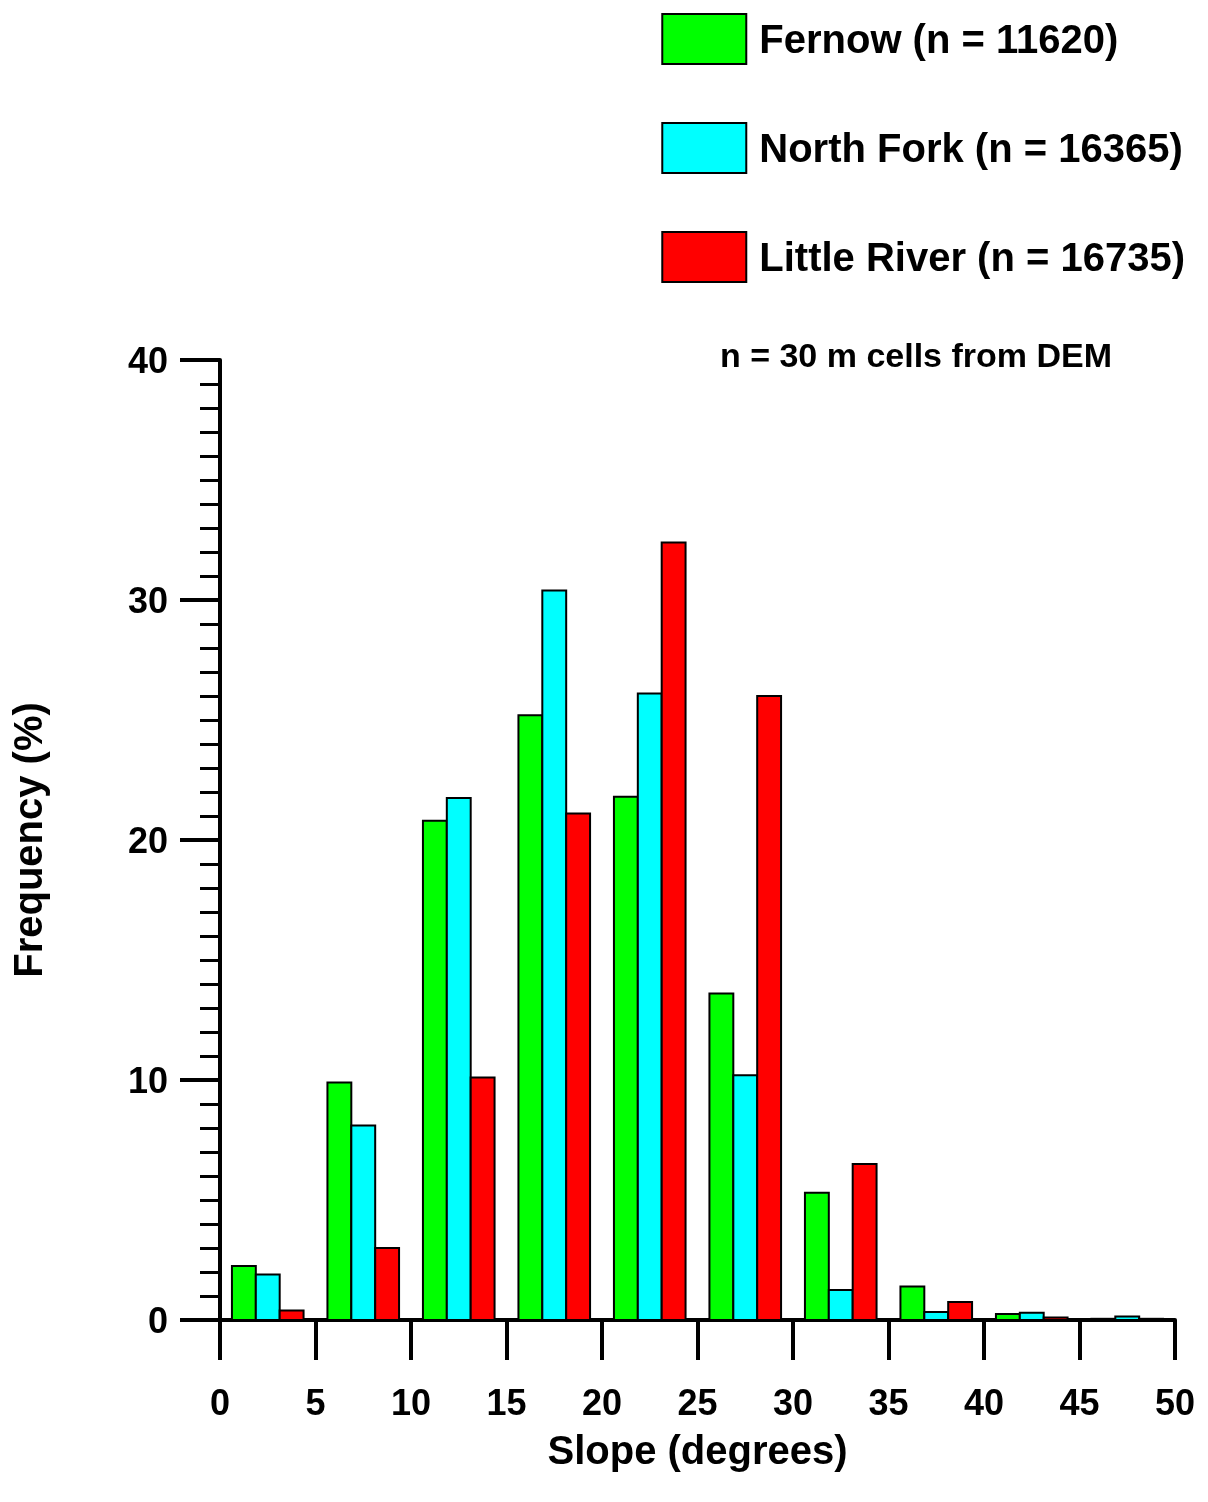 The width and height of the screenshot is (1208, 1502). What do you see at coordinates (147, 840) in the screenshot?
I see `y-tick-label: 20` at bounding box center [147, 840].